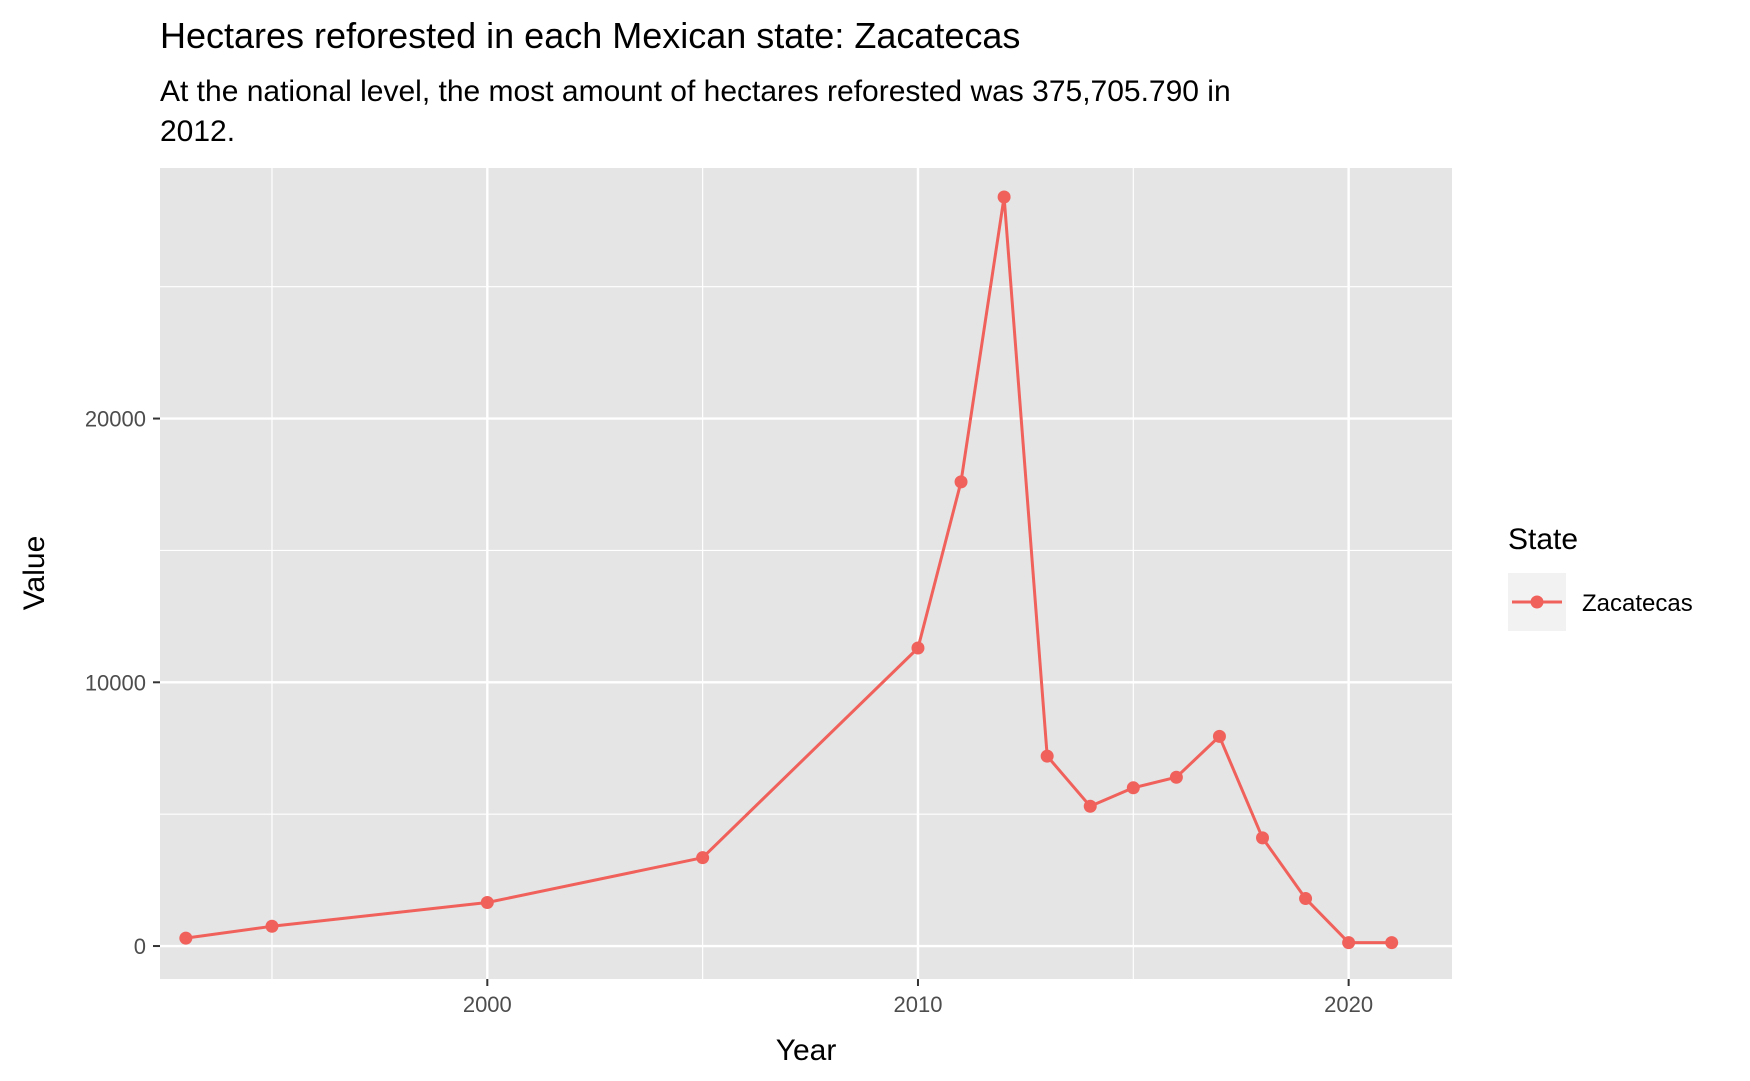 This screenshot has height=1081, width=1750. I want to click on legend-label-zacatecas: Zacatecas, so click(1637, 603).